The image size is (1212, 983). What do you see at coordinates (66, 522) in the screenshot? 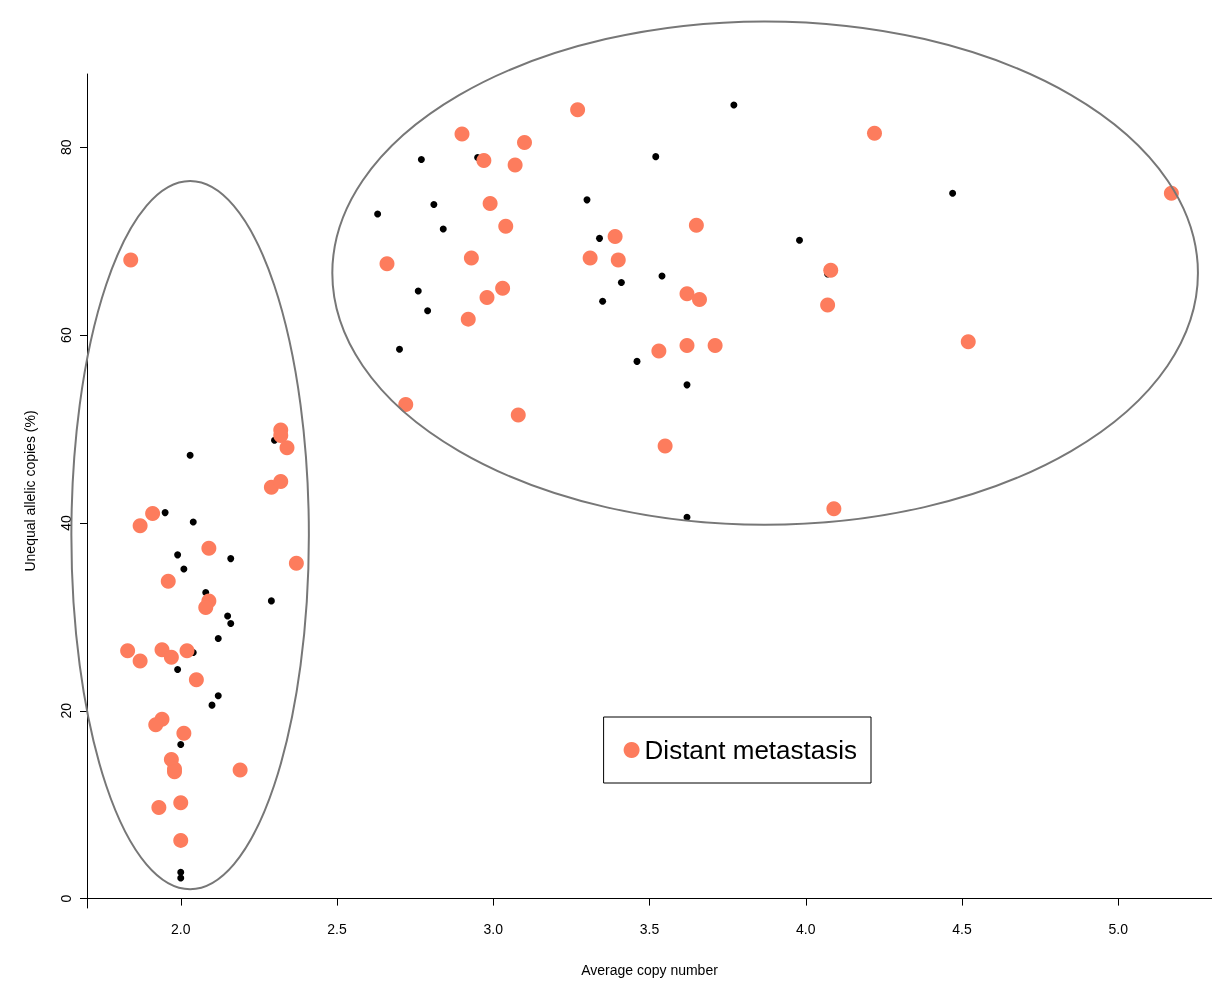
I see `y-tick-label: 40` at bounding box center [66, 522].